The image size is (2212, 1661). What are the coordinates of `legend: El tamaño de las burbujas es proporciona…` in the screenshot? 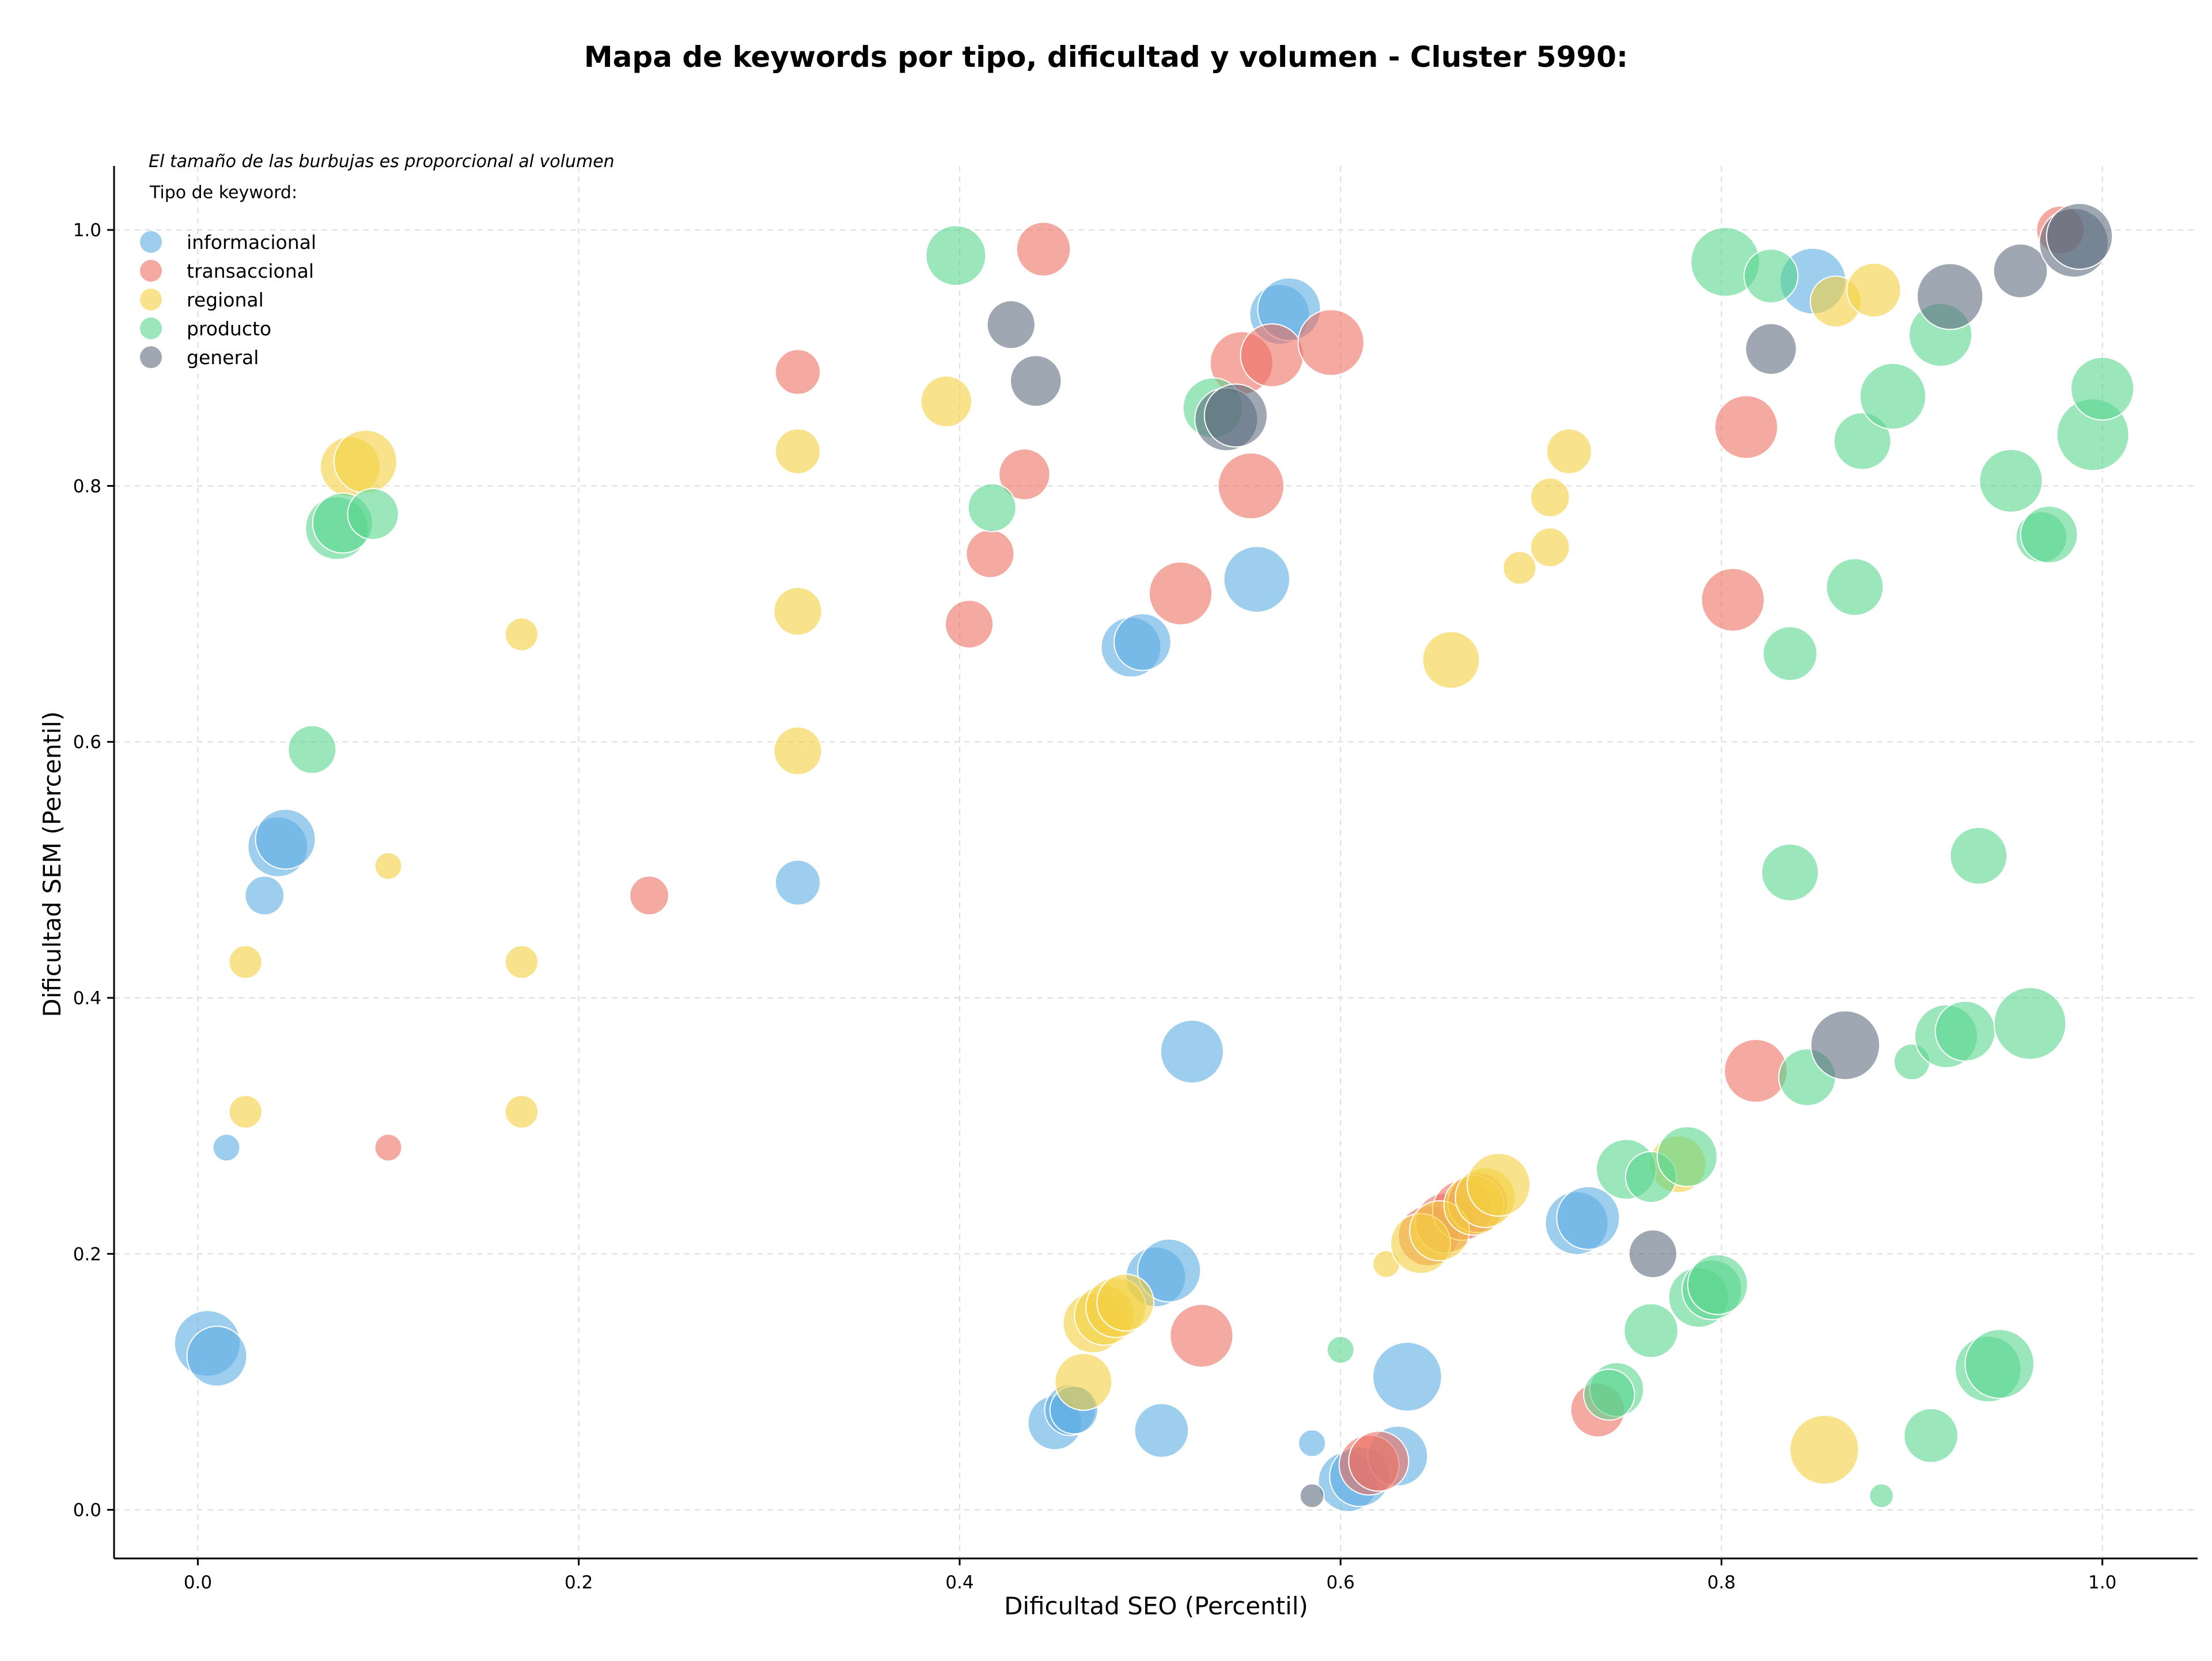 It's located at (377, 260).